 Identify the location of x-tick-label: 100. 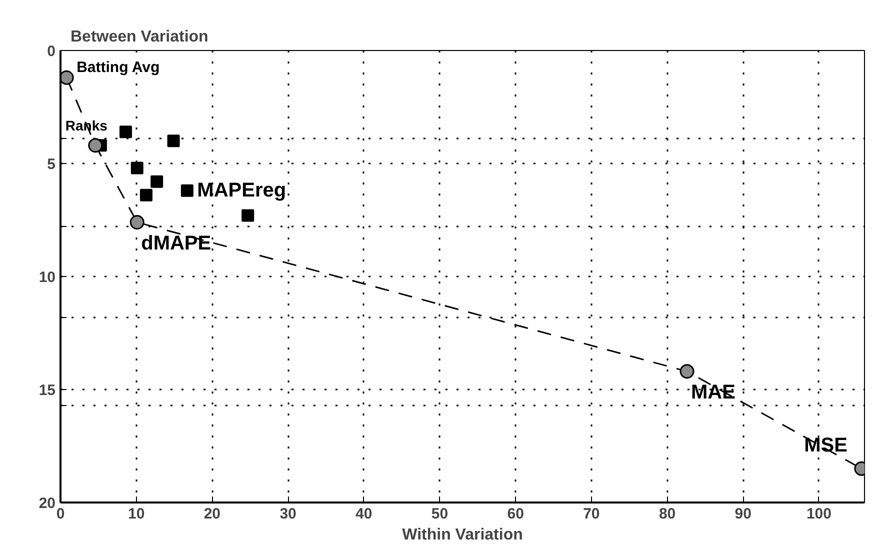
(819, 514).